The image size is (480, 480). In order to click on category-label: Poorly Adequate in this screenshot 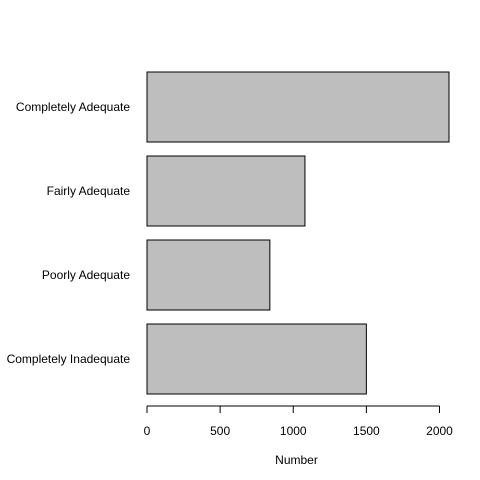, I will do `click(86, 275)`.